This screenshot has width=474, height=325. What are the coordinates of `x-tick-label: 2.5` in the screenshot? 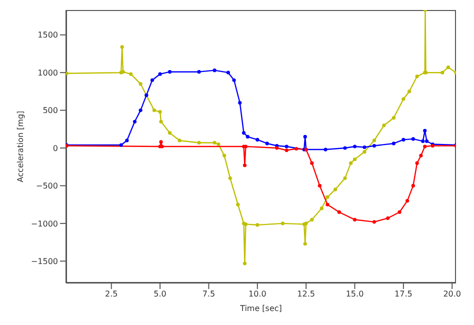 It's located at (111, 294).